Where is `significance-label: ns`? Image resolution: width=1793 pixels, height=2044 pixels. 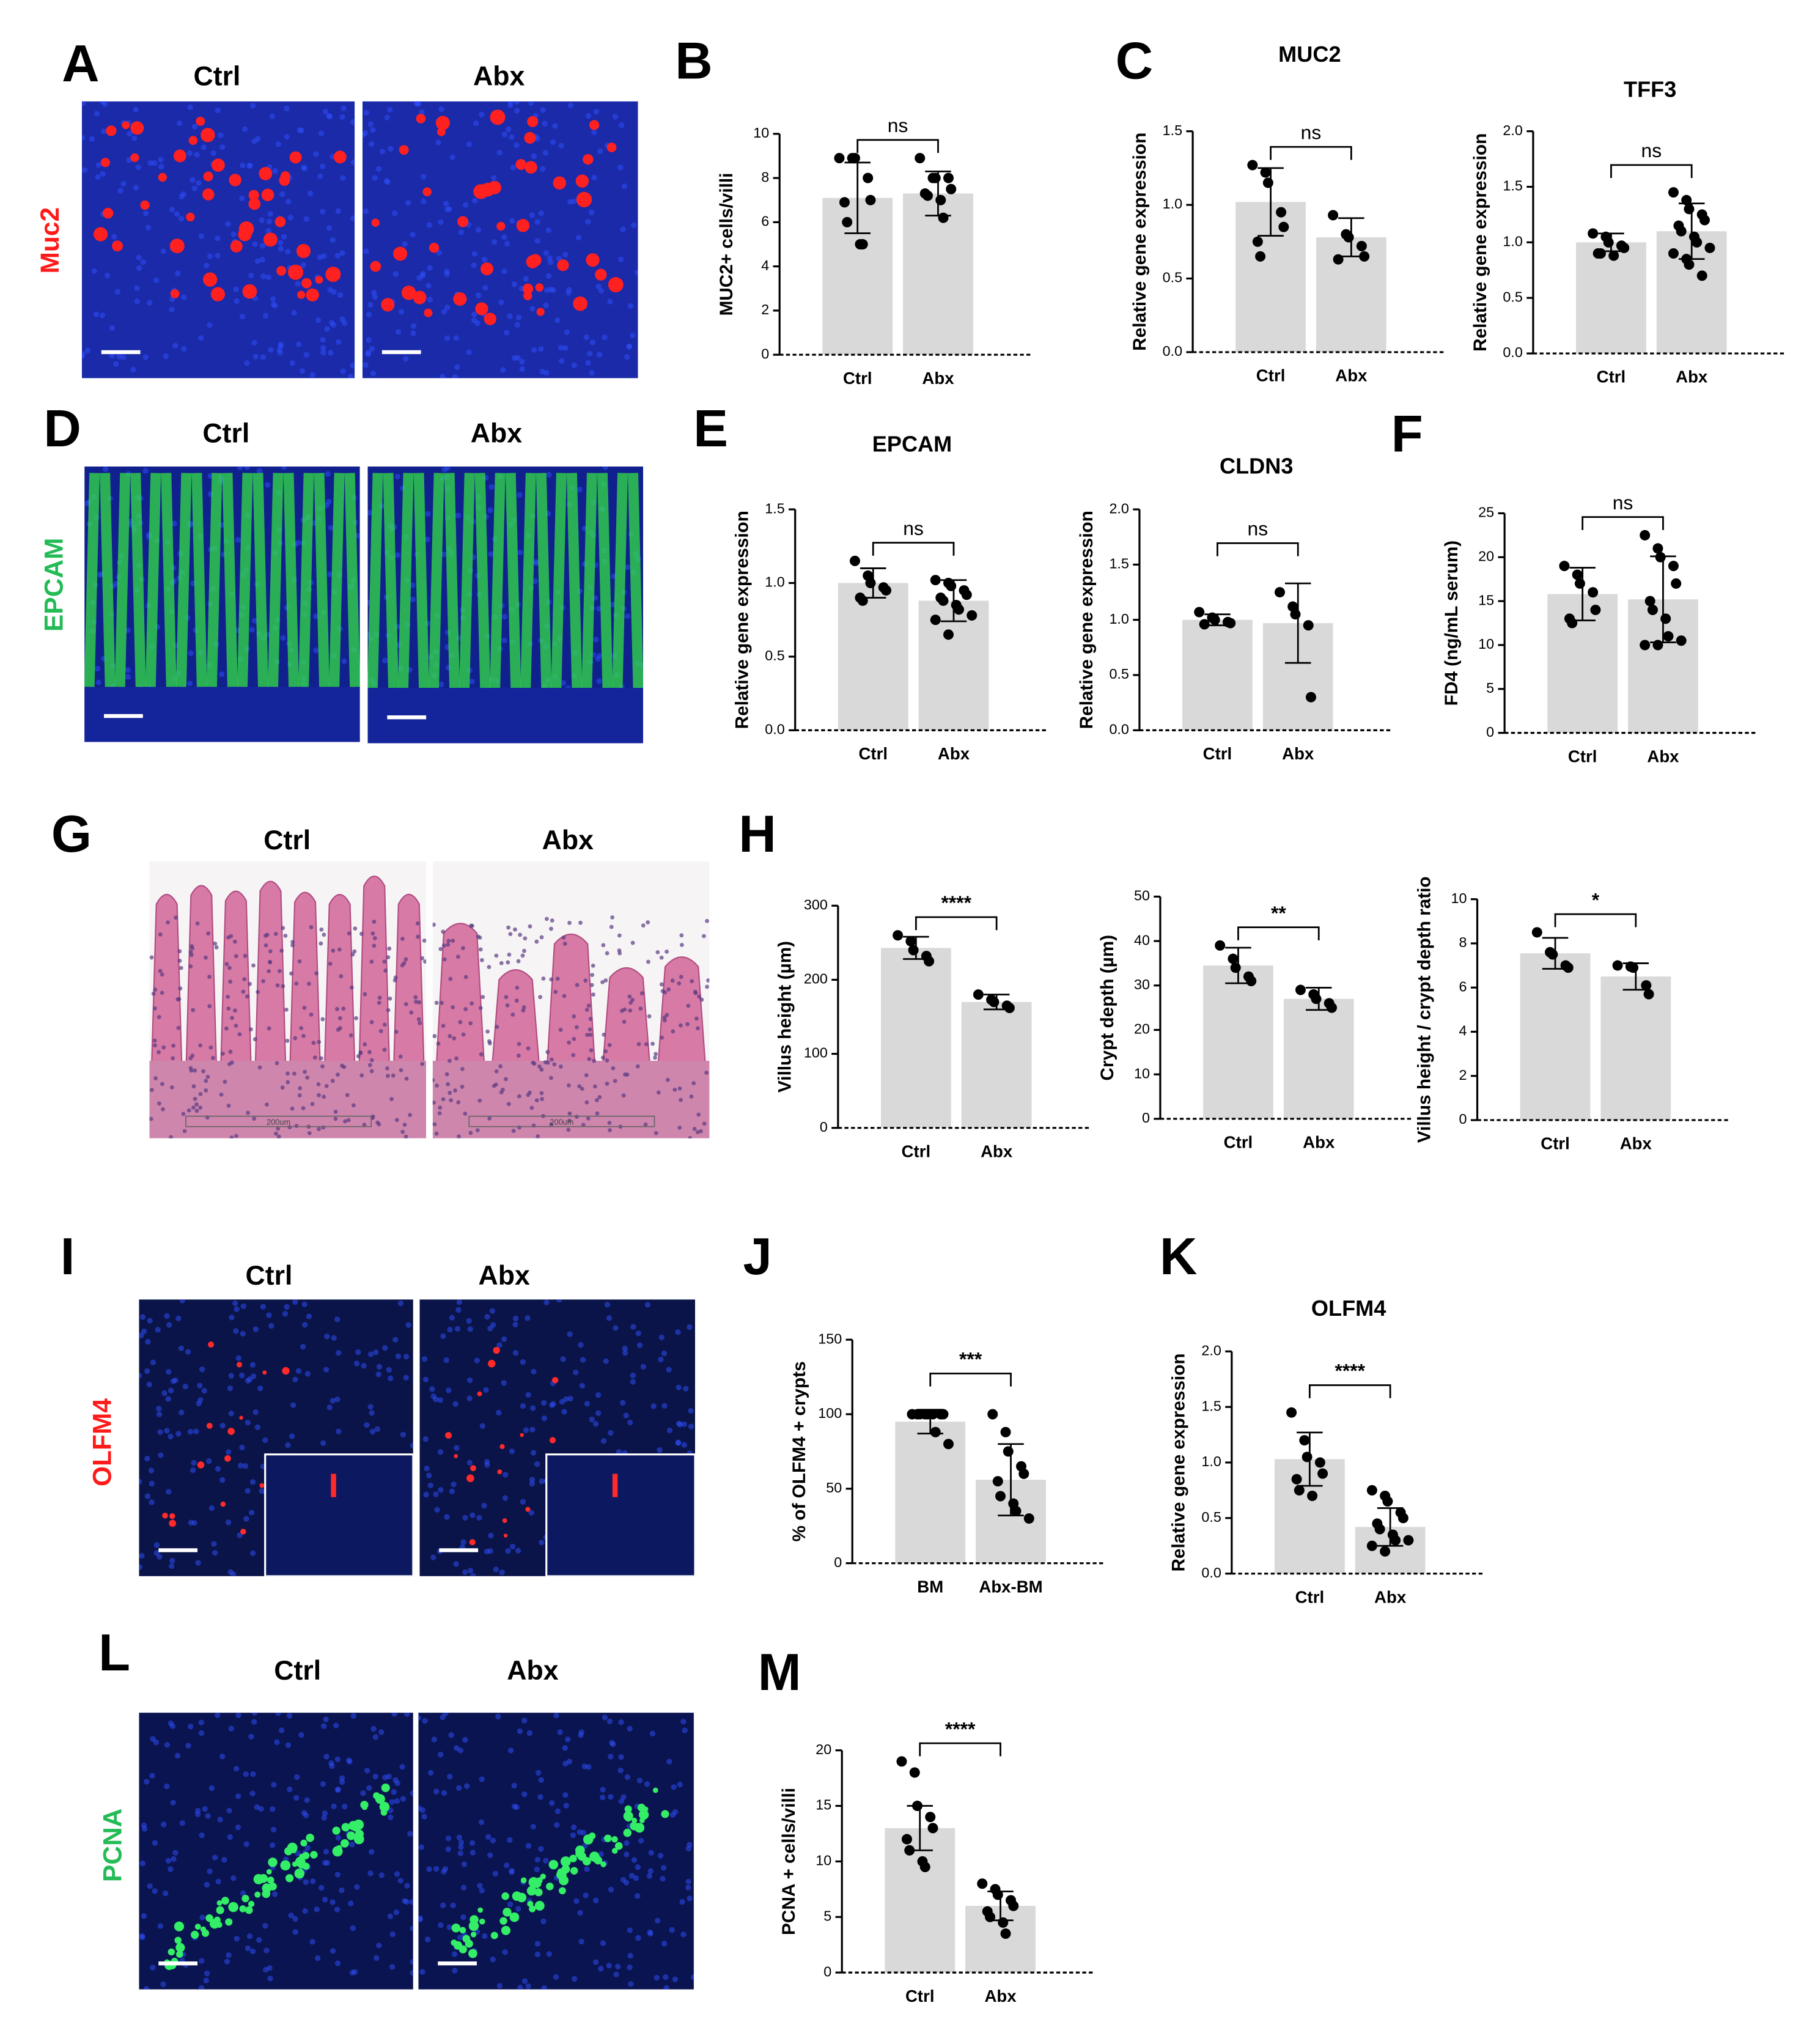
significance-label: ns is located at coordinates (1651, 150).